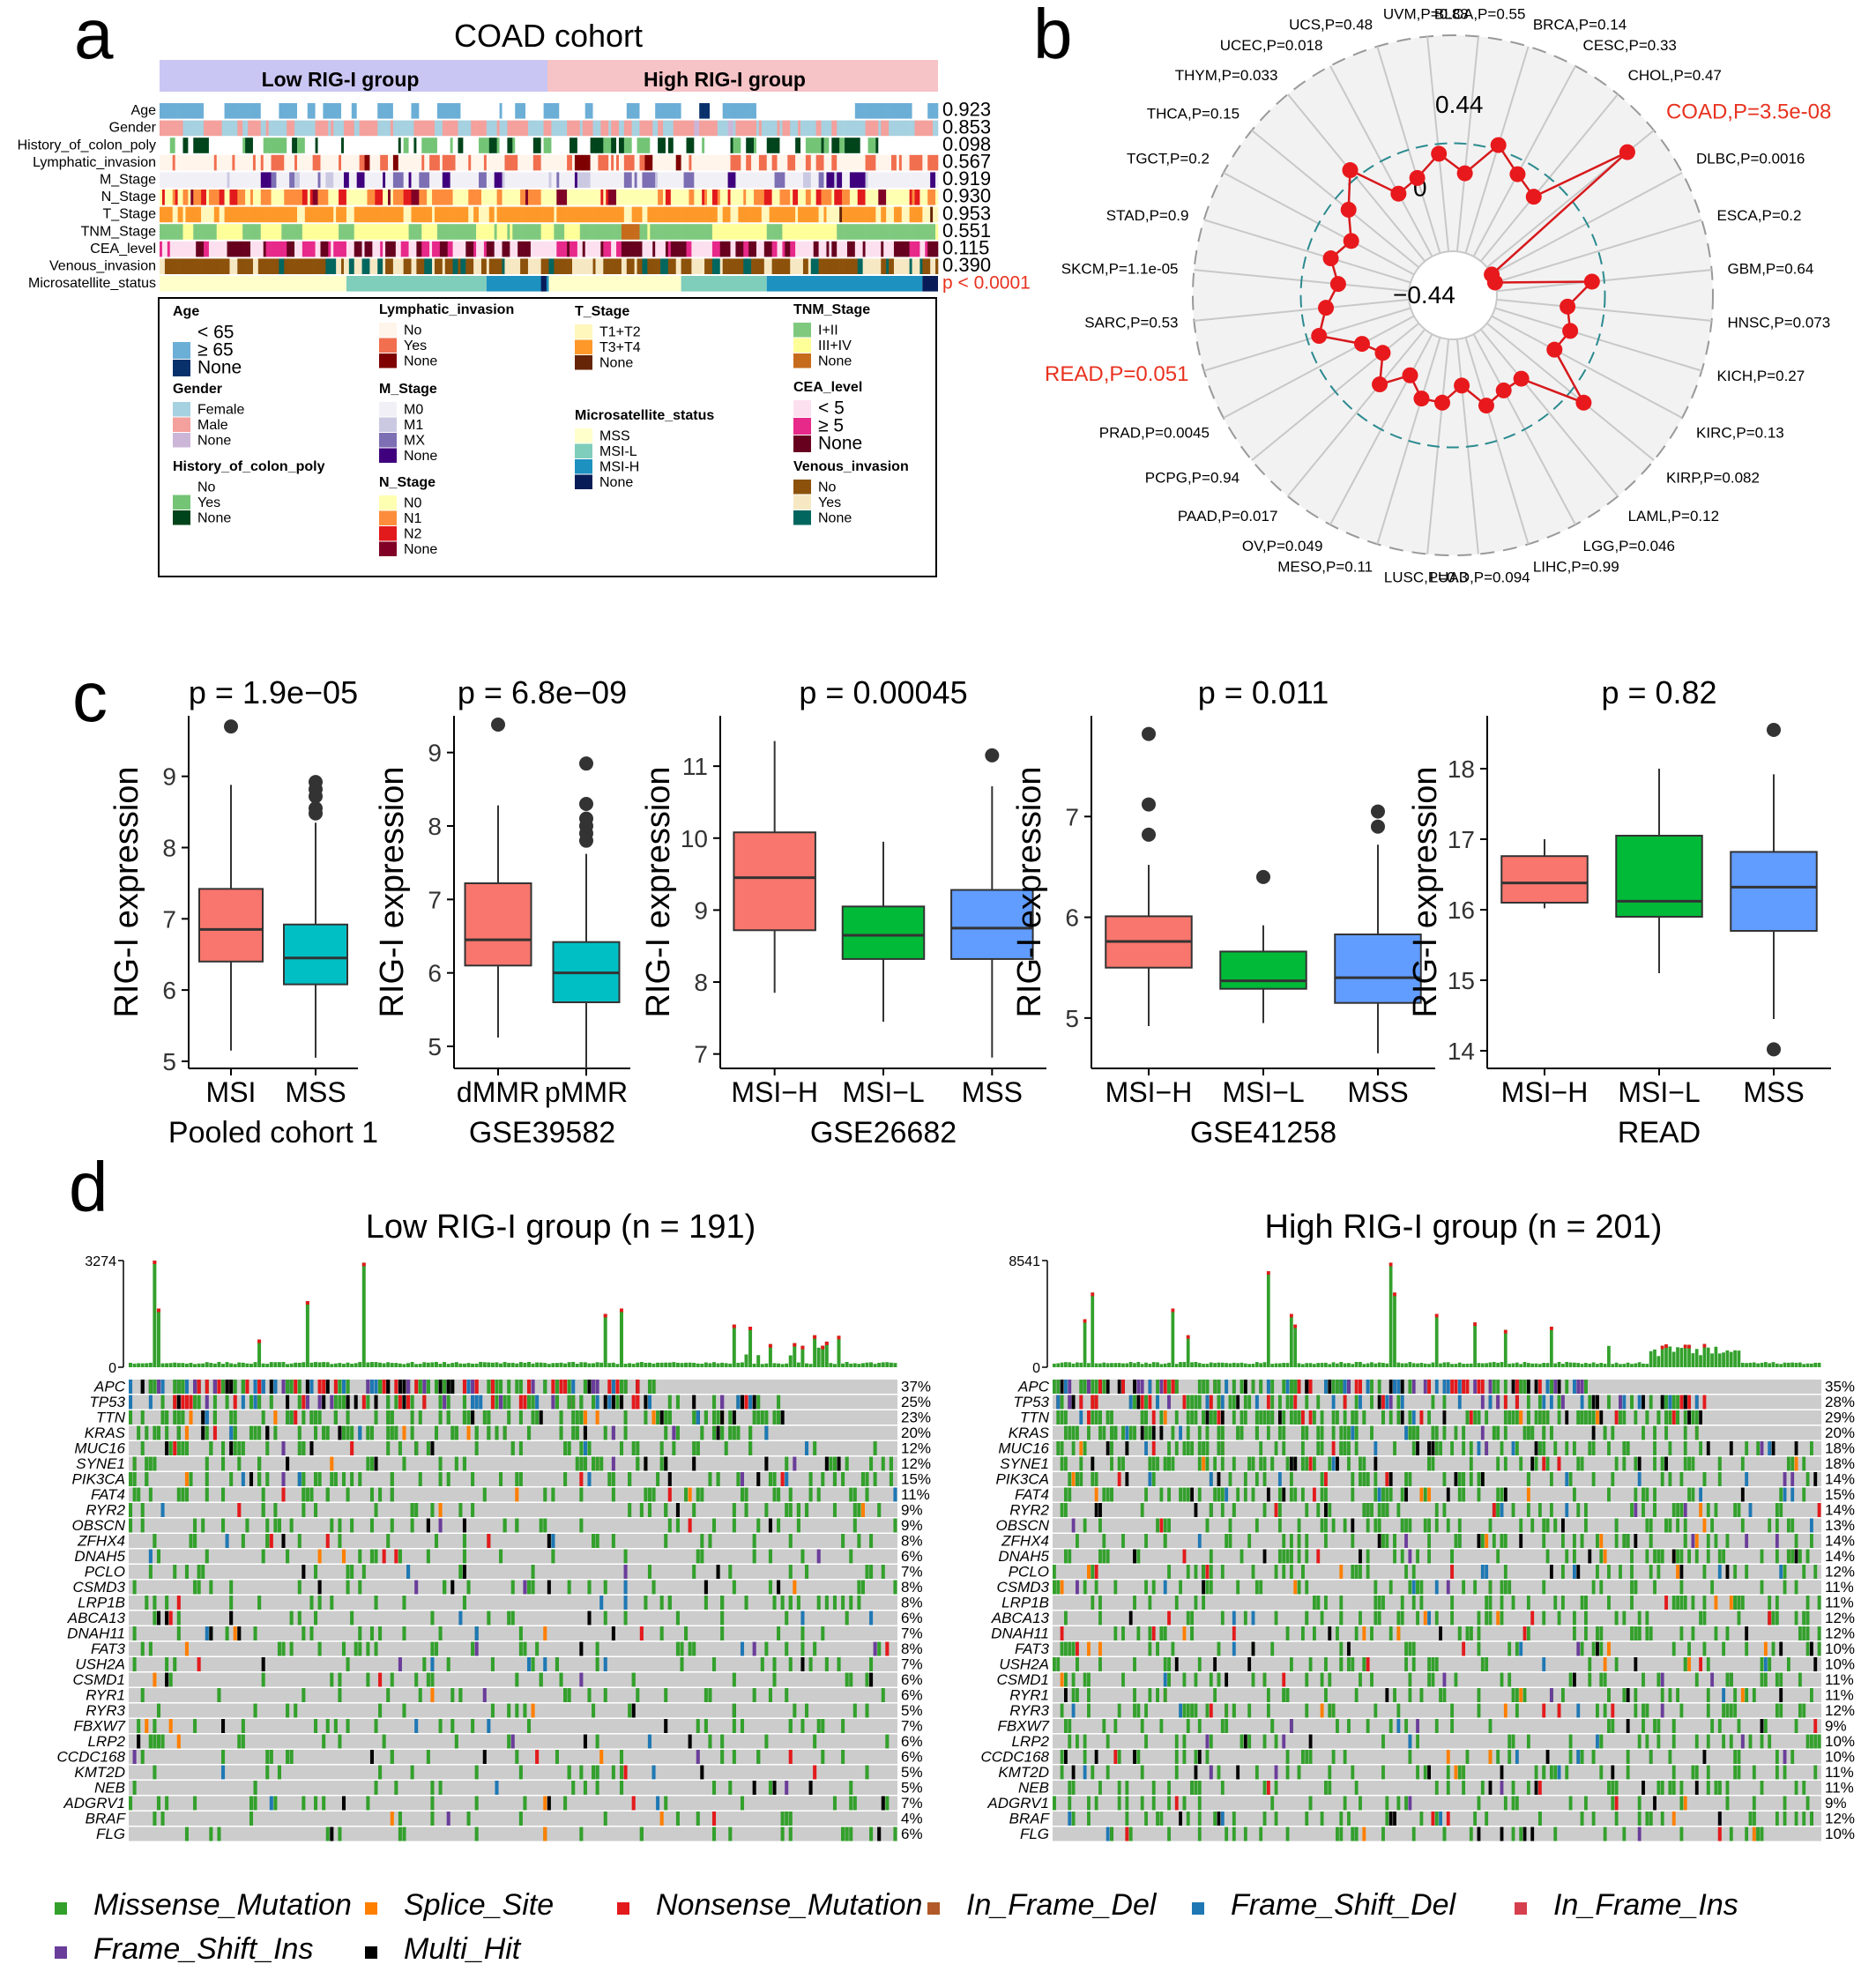  I want to click on radar-point-chol, so click(1533, 197).